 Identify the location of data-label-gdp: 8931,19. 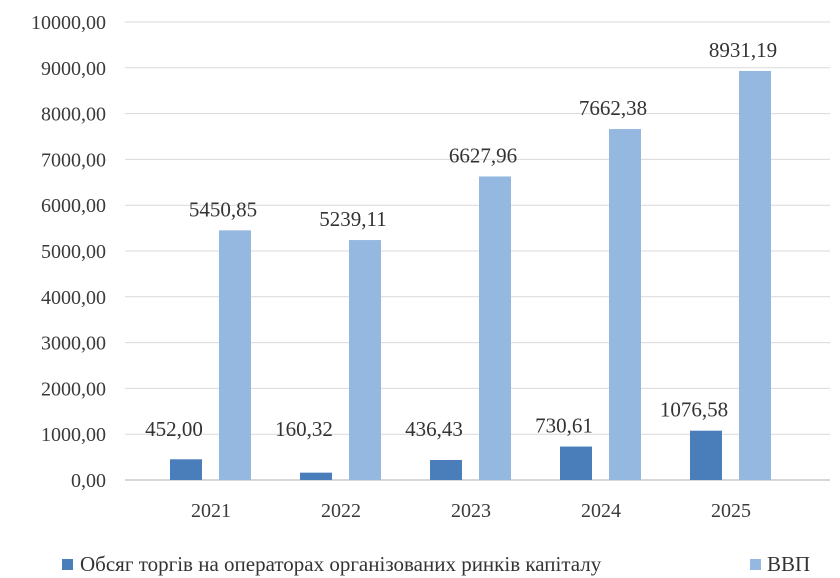
(743, 50).